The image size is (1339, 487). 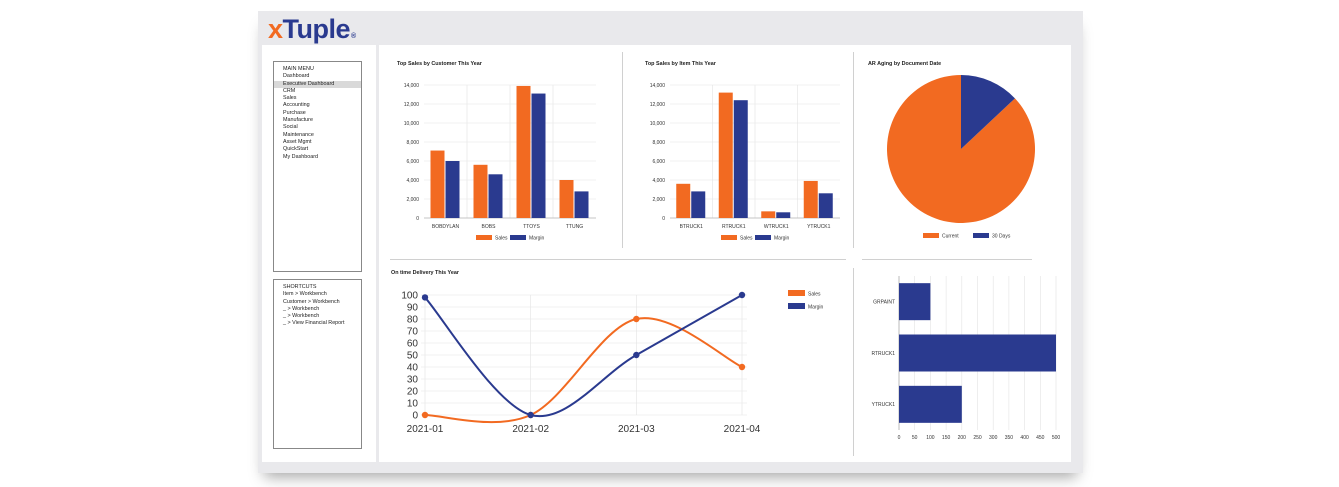 What do you see at coordinates (413, 356) in the screenshot?
I see `y-tick-label: 50` at bounding box center [413, 356].